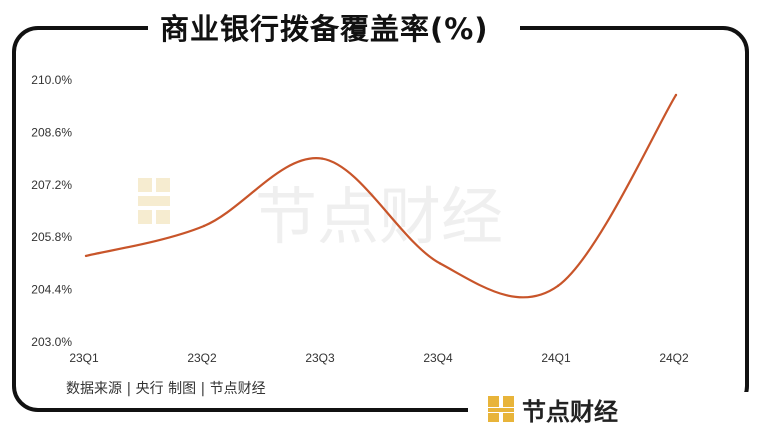  Describe the element at coordinates (379, 216) in the screenshot. I see `watermark-text: 节点财经` at that location.